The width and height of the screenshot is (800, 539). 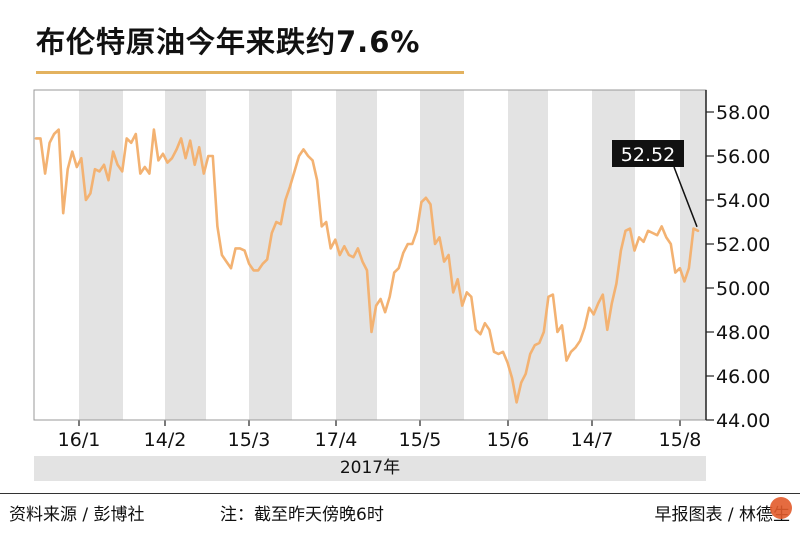 I want to click on x-tick-label: 15/8, so click(x=680, y=440).